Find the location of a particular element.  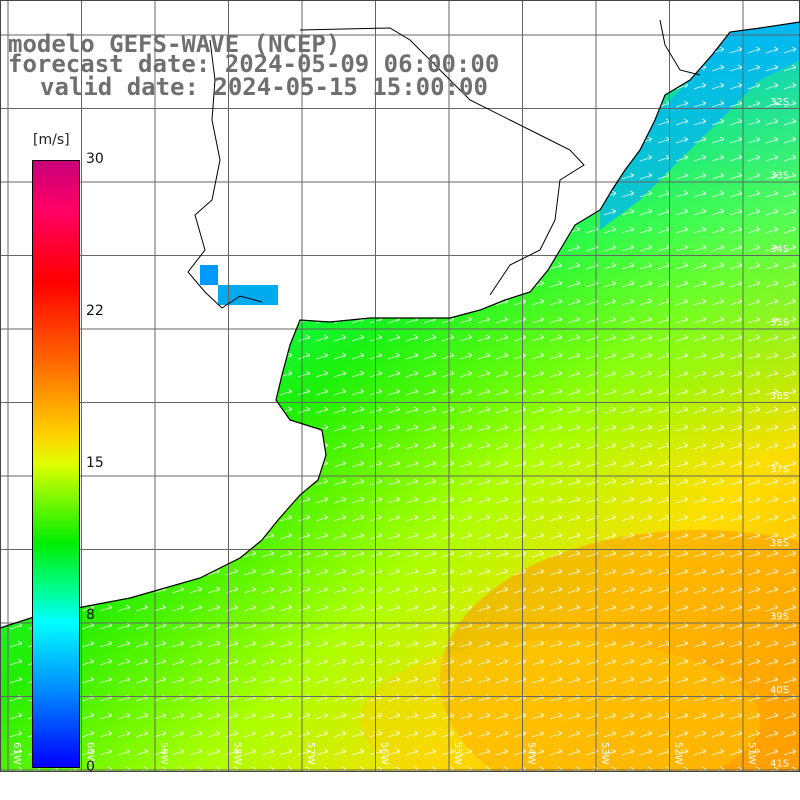

longitude-label: 60W is located at coordinates (90, 753).